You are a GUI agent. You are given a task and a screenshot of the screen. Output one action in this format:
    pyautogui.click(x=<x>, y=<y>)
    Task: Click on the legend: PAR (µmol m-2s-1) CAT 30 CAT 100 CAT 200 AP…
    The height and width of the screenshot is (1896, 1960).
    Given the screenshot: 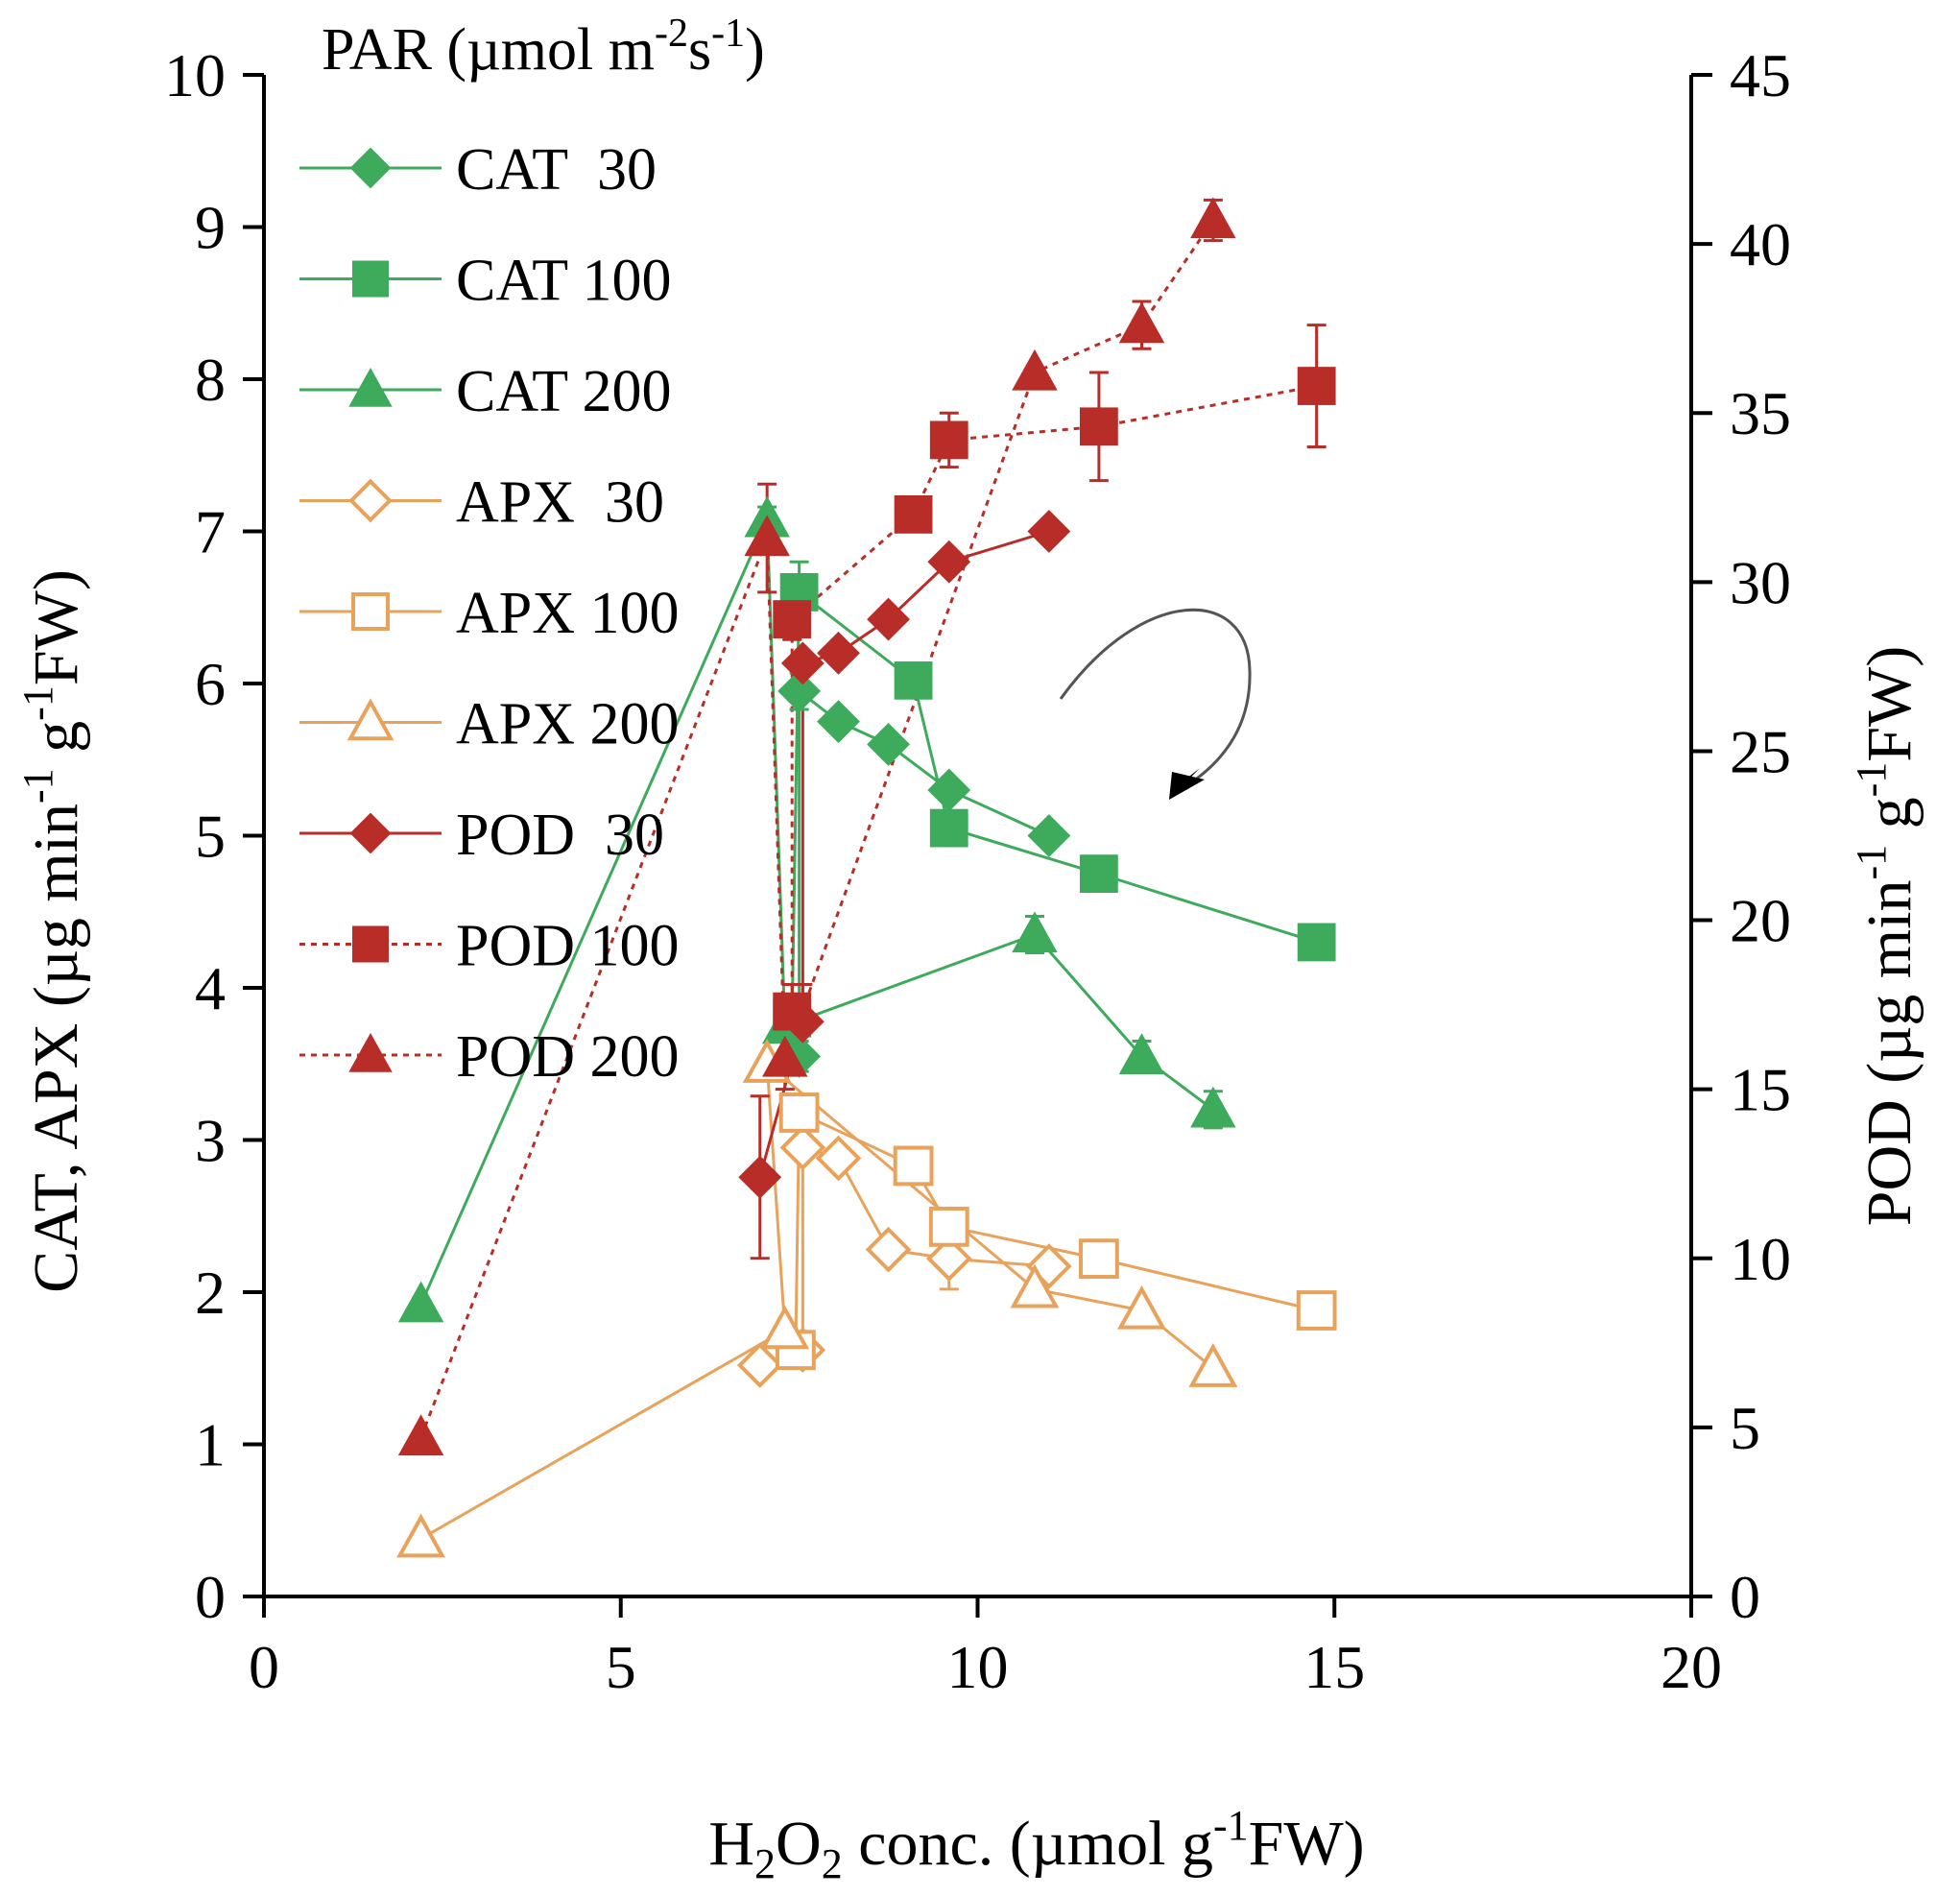 What is the action you would take?
    pyautogui.click(x=532, y=551)
    